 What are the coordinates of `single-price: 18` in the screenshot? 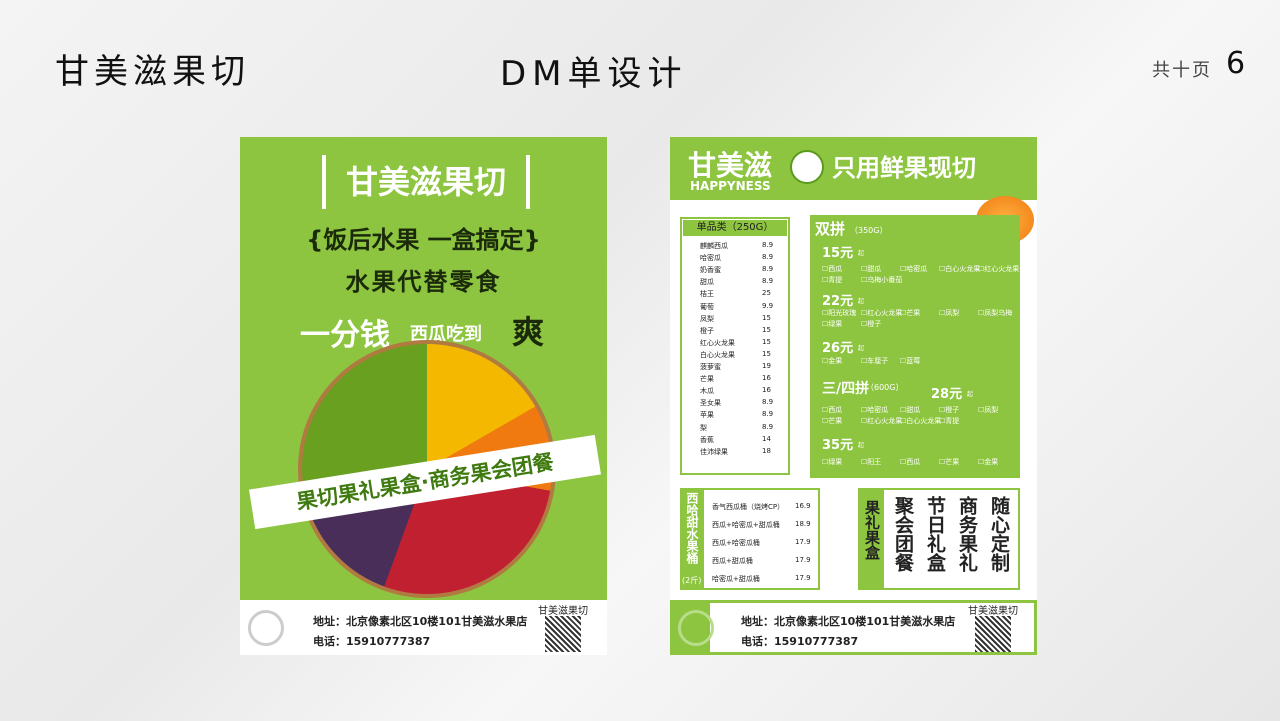 It's located at (766, 450).